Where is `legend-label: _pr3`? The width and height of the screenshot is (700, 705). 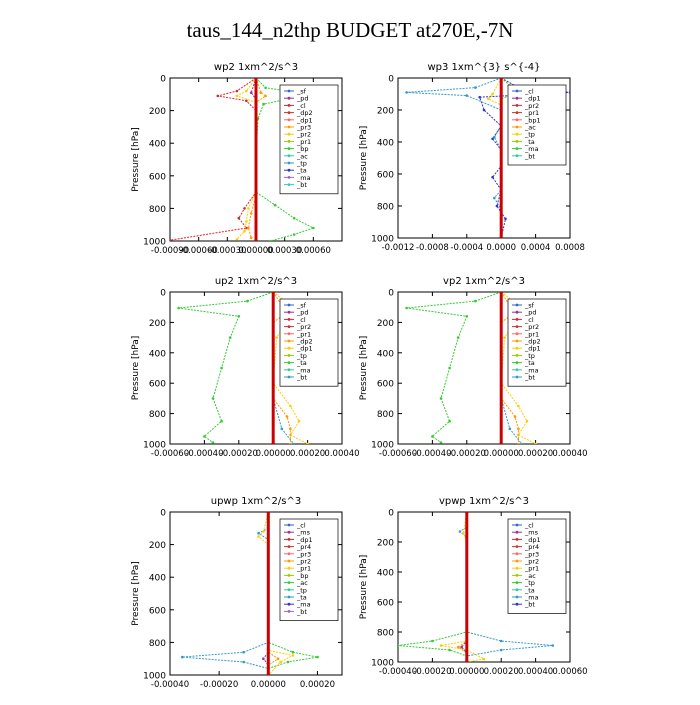
legend-label: _pr3 is located at coordinates (303, 128).